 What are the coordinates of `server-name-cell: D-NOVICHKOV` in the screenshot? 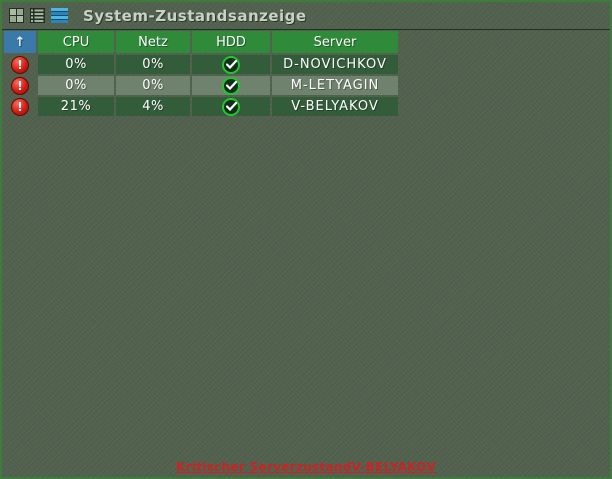 It's located at (335, 64).